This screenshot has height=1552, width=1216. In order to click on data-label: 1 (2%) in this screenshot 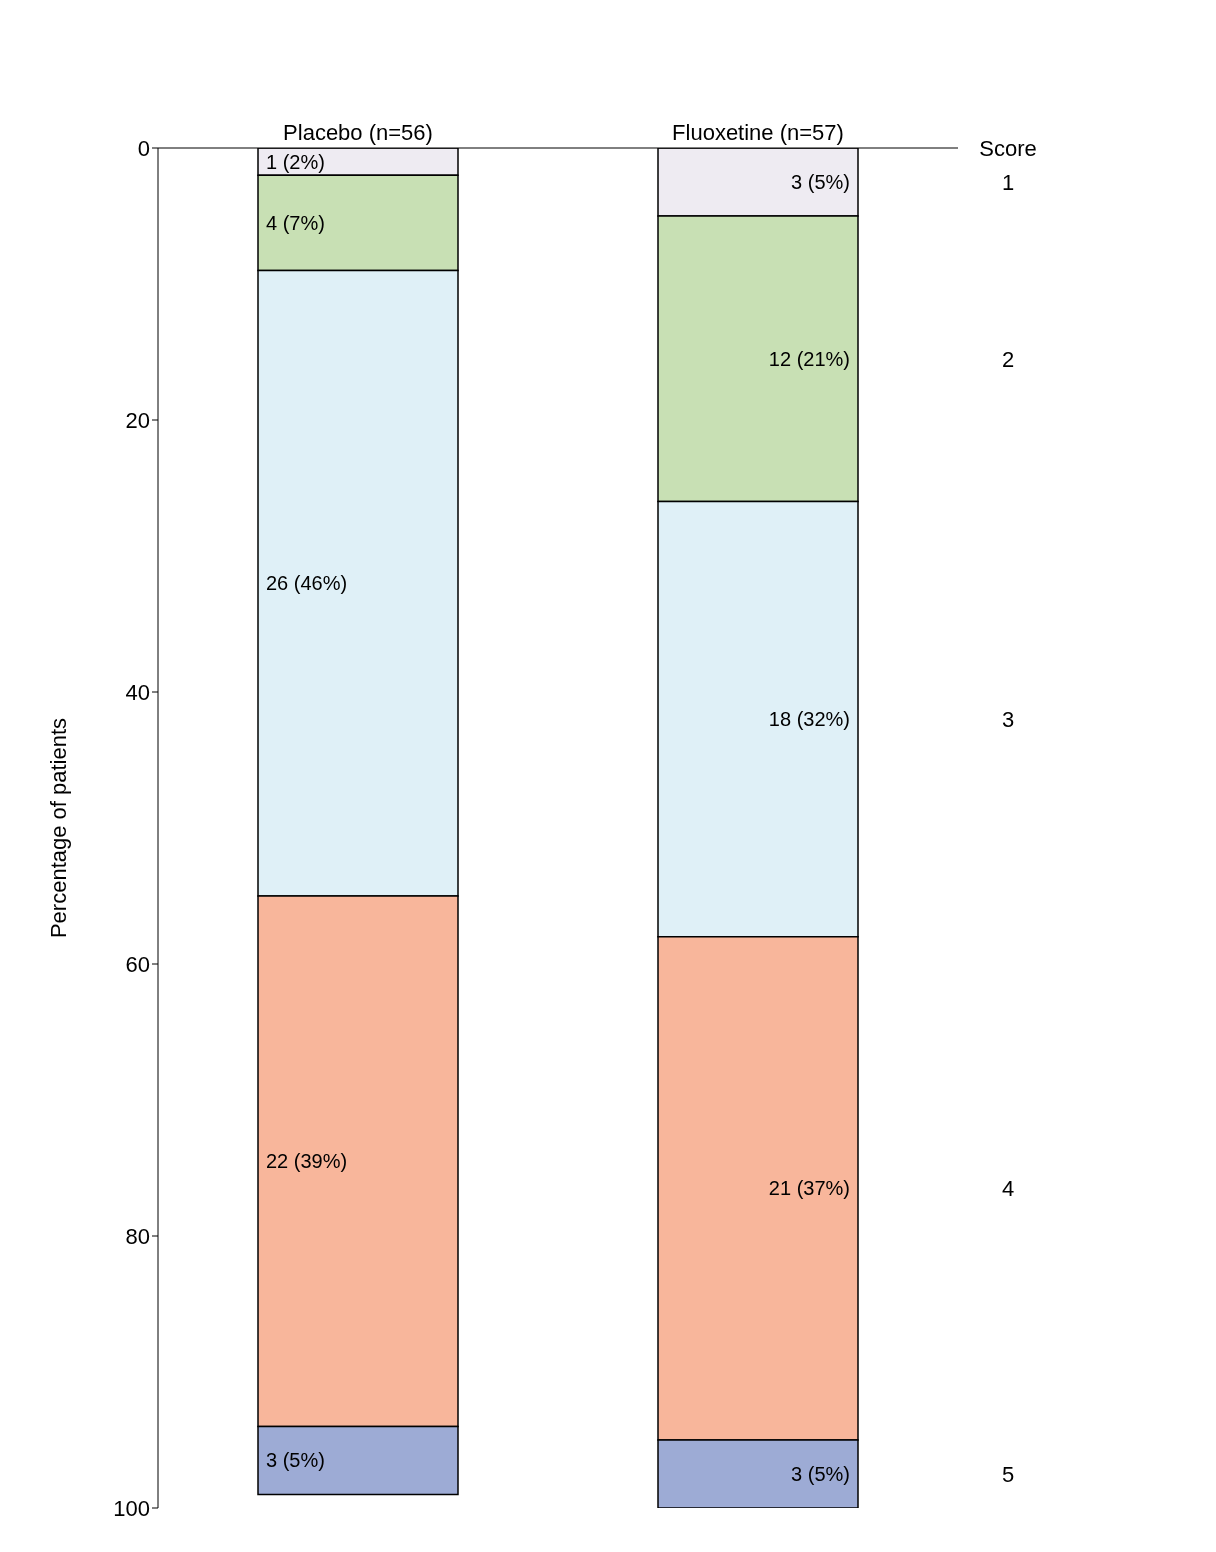, I will do `click(295, 161)`.